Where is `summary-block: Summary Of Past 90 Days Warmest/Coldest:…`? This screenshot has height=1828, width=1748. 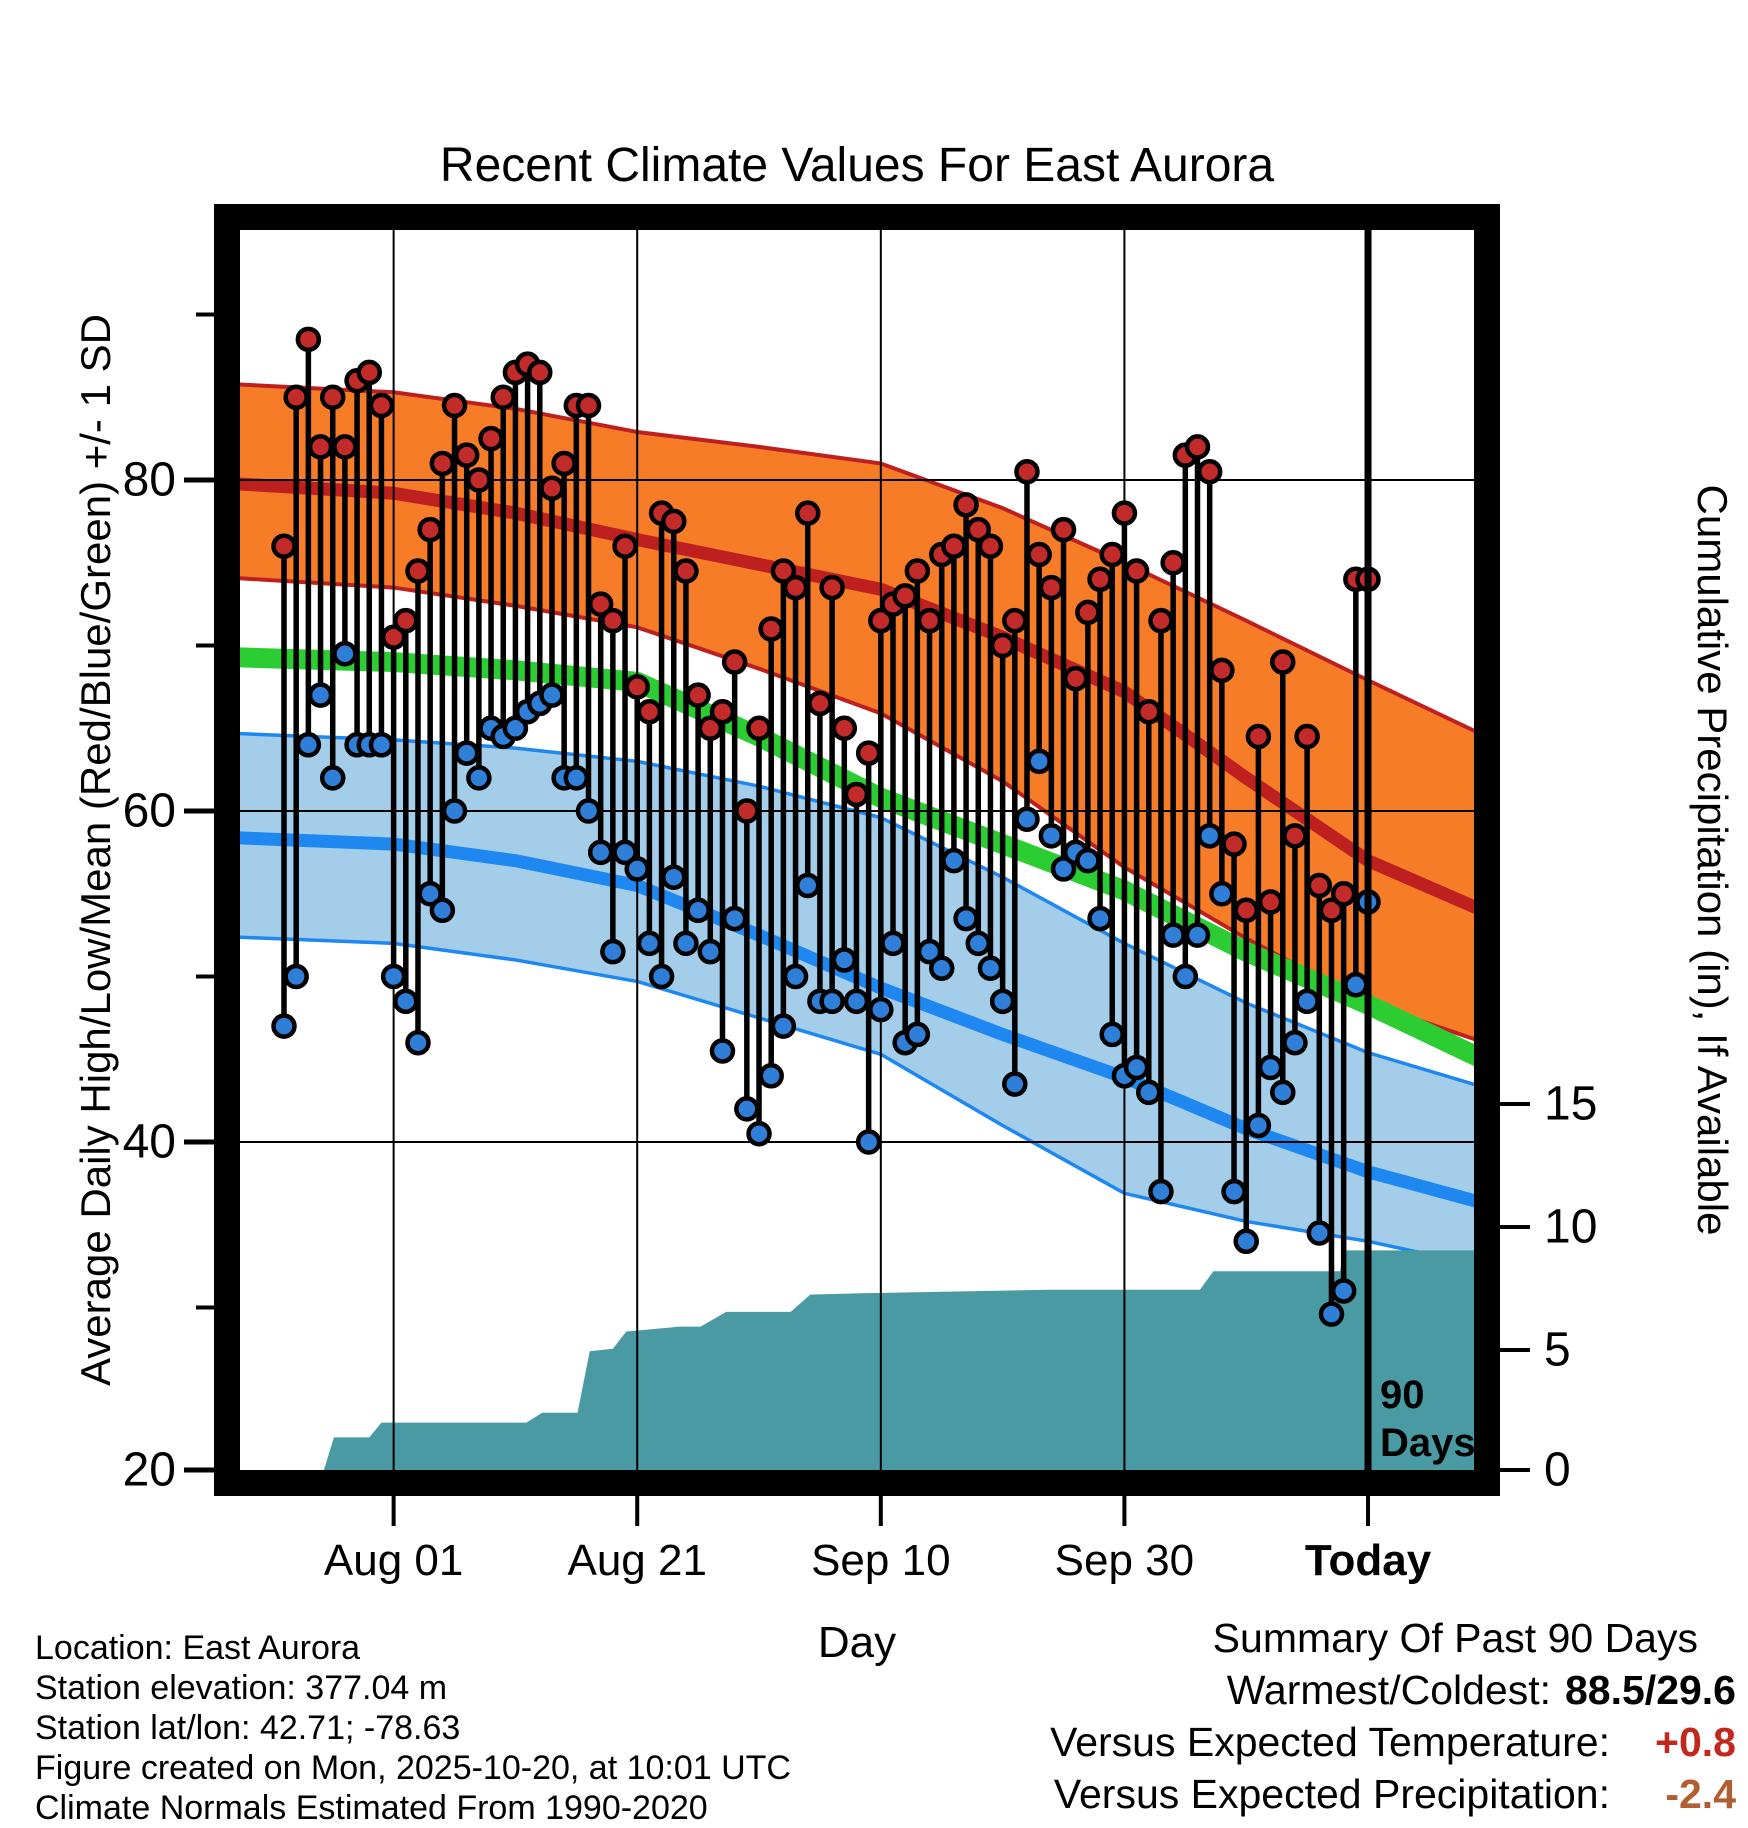 summary-block: Summary Of Past 90 Days Warmest/Coldest:… is located at coordinates (1356, 1716).